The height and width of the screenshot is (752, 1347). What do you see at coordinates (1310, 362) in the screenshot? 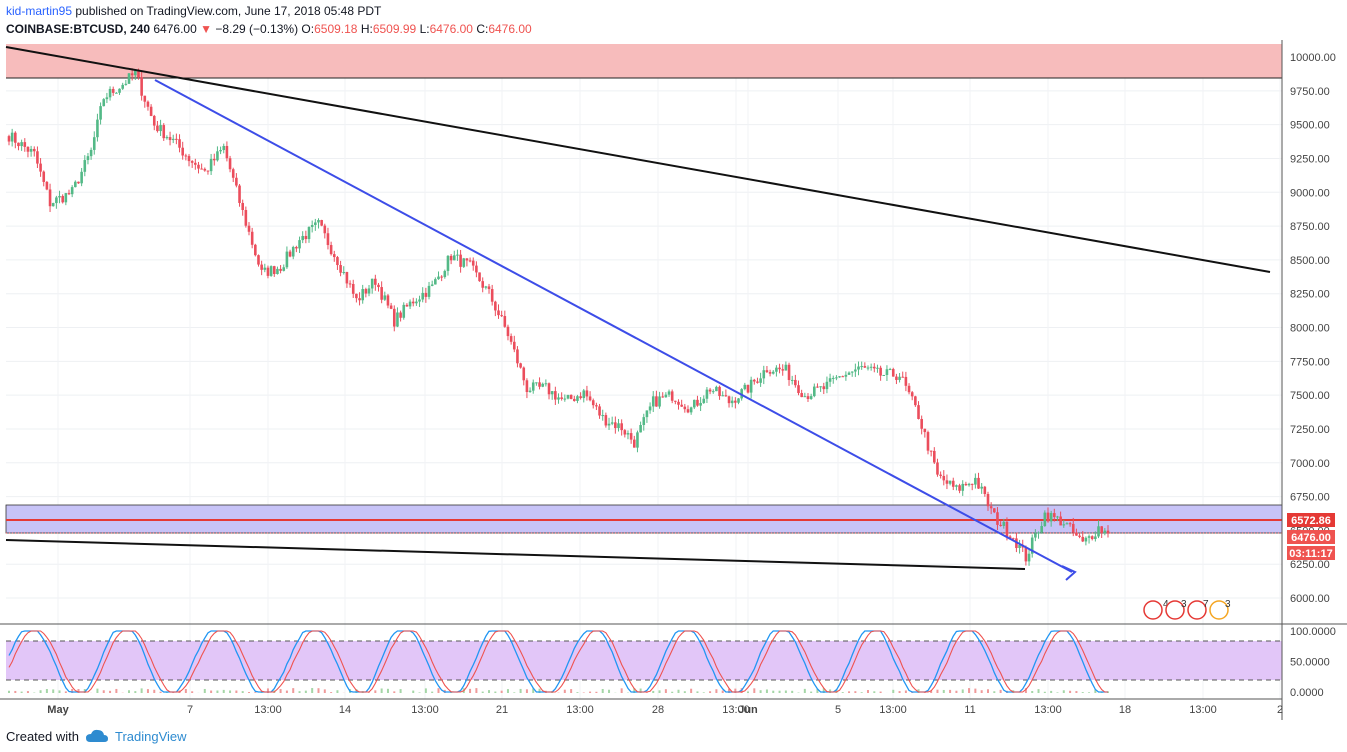
I see `price-tick-label: 7750.00` at bounding box center [1310, 362].